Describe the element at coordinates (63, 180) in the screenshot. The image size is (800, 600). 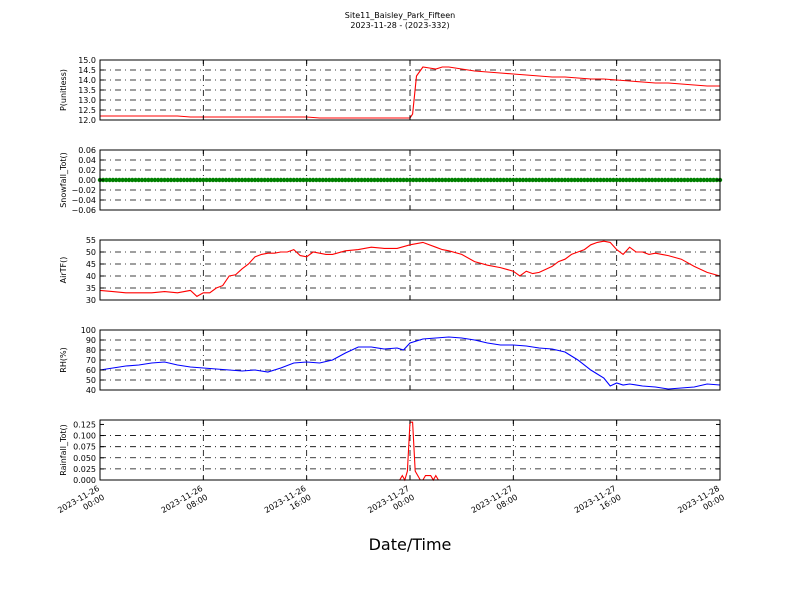
I see `y-axis-label: Snowfall_Tot()` at that location.